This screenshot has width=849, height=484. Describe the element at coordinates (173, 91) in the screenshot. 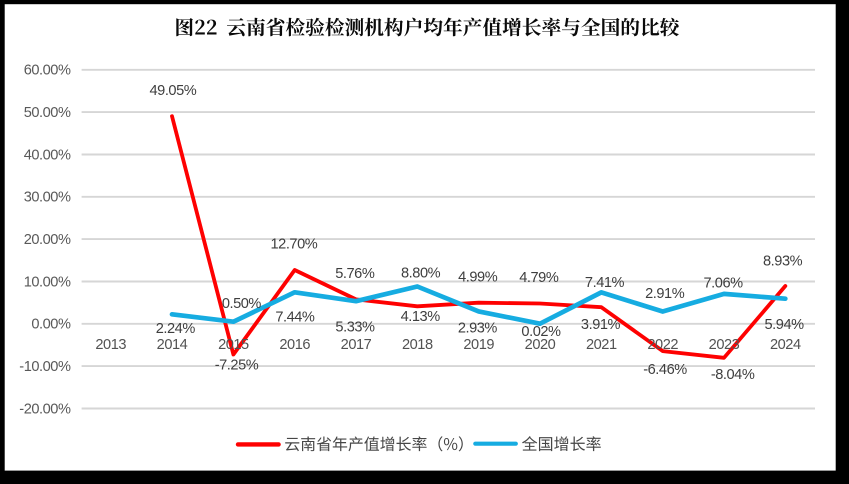

I see `svg-text: 49.05%` at that location.